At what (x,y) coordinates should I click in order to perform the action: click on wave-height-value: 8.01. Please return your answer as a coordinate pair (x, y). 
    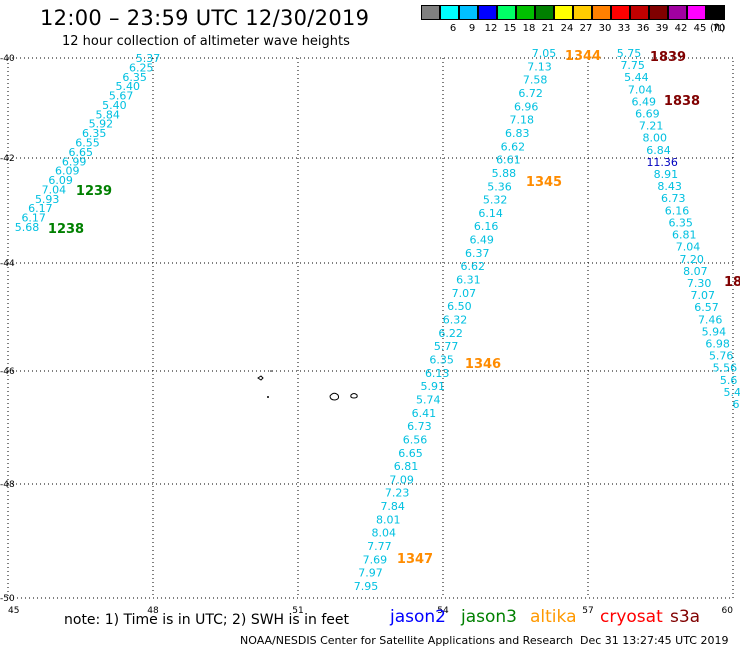
    Looking at the image, I should click on (388, 519).